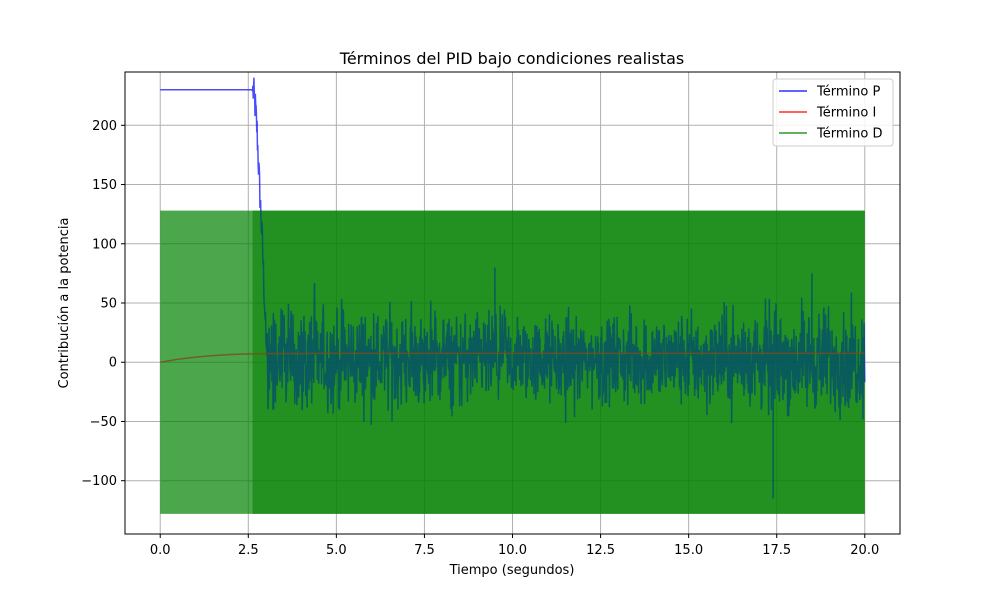  What do you see at coordinates (64, 303) in the screenshot?
I see `y-axis-label: Contribución a la potencia` at bounding box center [64, 303].